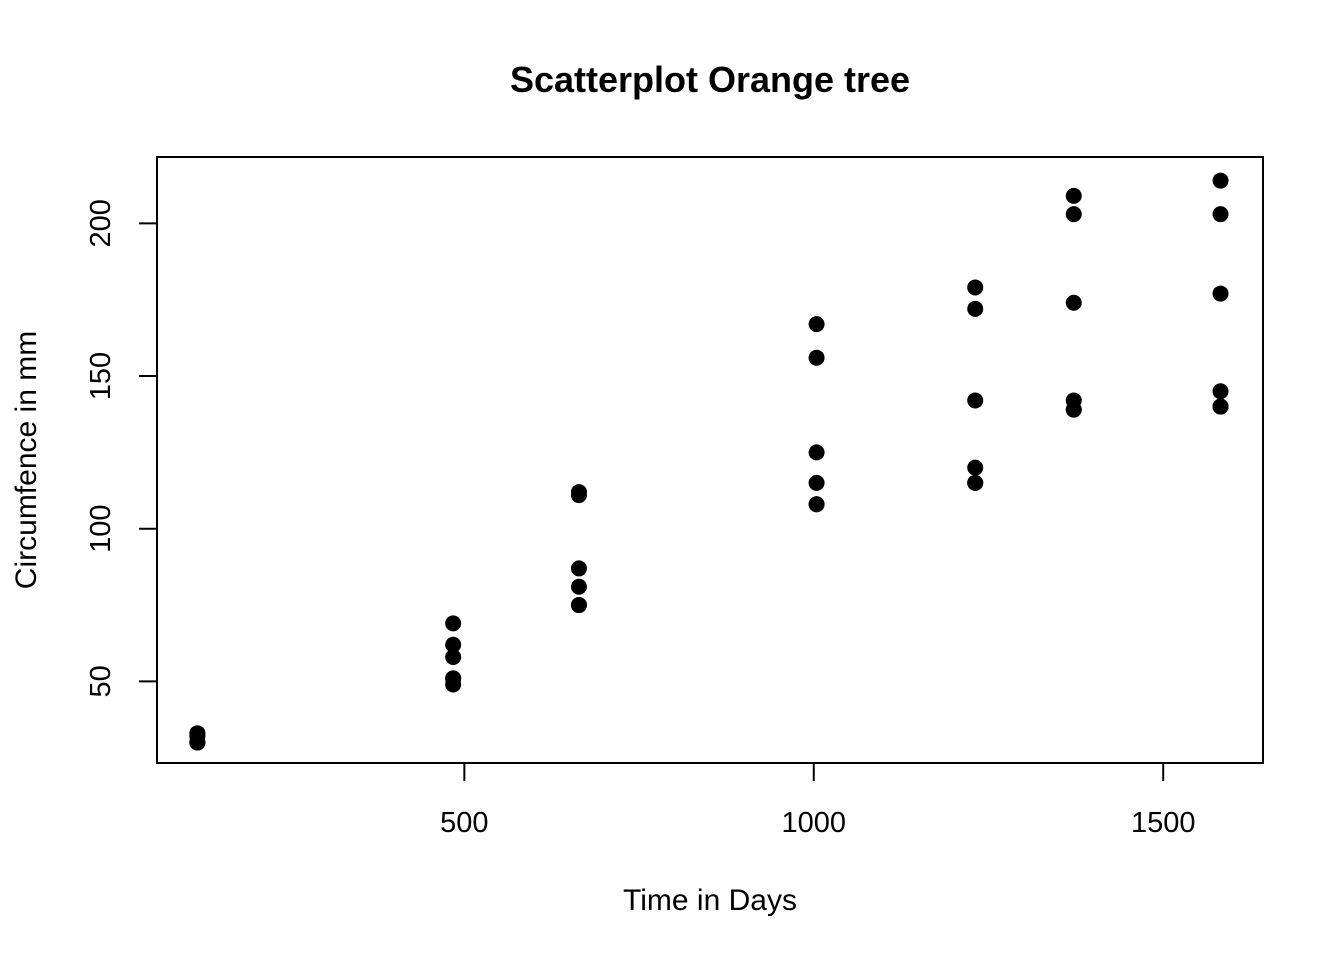 The width and height of the screenshot is (1344, 960). What do you see at coordinates (101, 376) in the screenshot?
I see `y-tick-label: 150` at bounding box center [101, 376].